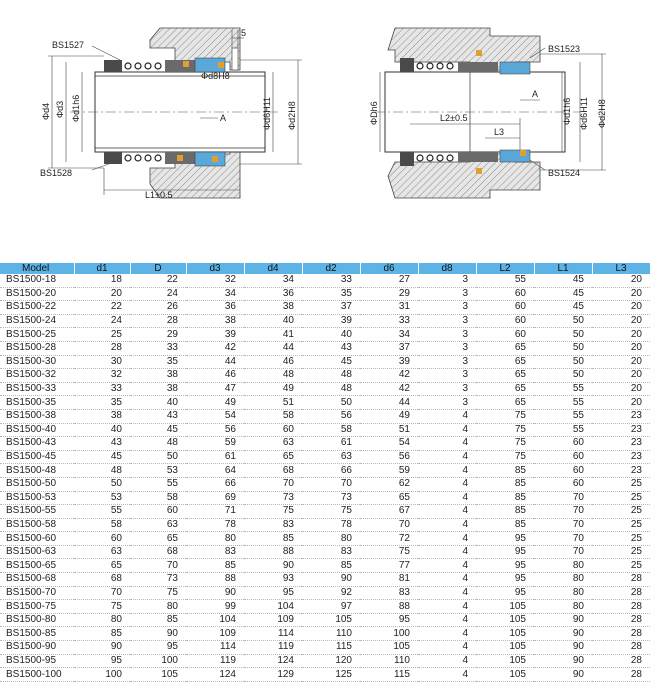  What do you see at coordinates (389, 457) in the screenshot?
I see `table-cell: 56` at bounding box center [389, 457].